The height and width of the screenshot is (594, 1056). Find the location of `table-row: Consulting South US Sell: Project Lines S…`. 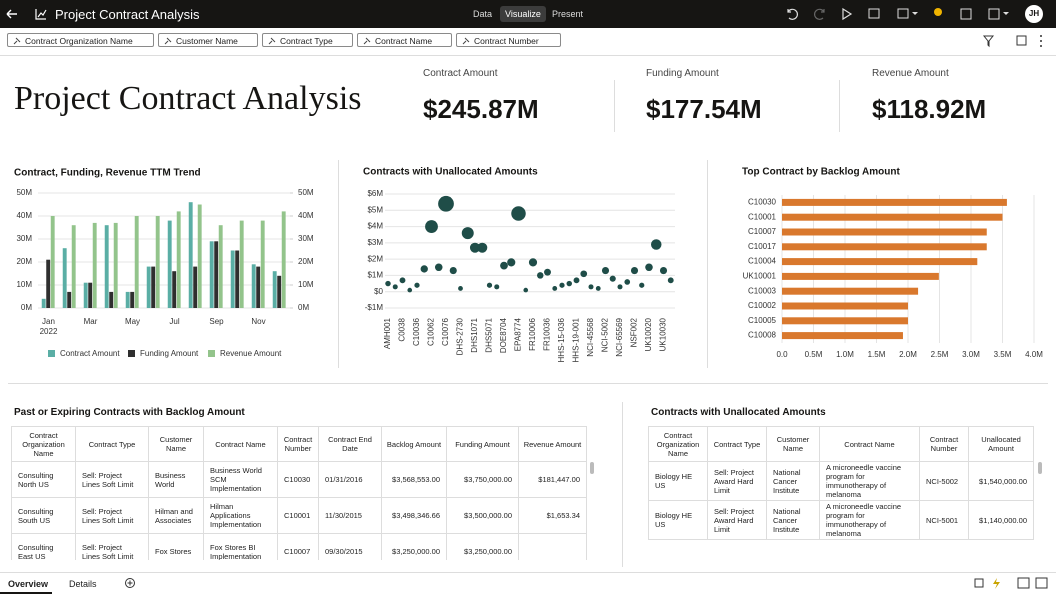

table-row: Consulting South US Sell: Project Lines S… is located at coordinates (299, 515).